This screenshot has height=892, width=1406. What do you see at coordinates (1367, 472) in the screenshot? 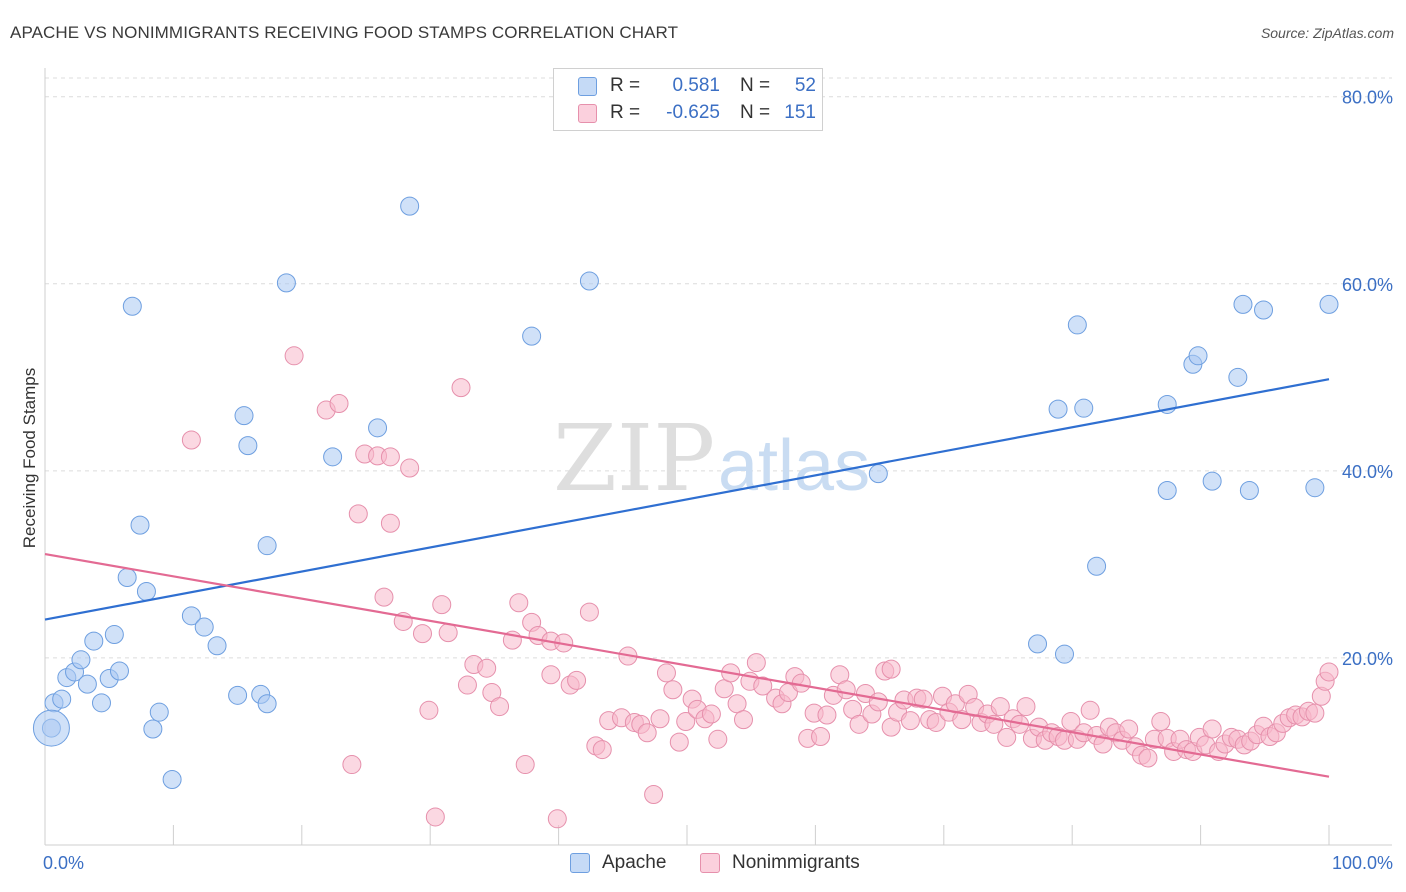
I see `y-tick-label: 40.0%` at bounding box center [1367, 472].